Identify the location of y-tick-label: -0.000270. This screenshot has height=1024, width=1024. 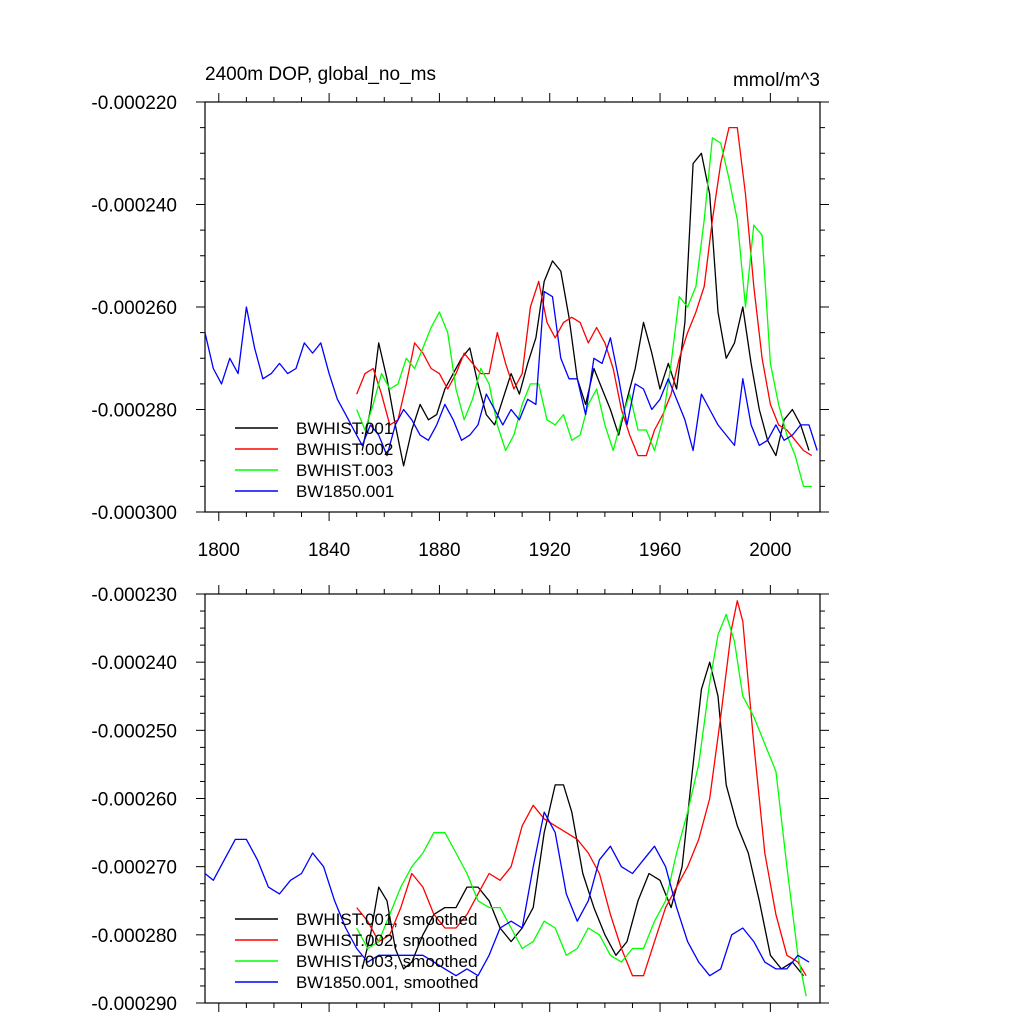
(134, 868).